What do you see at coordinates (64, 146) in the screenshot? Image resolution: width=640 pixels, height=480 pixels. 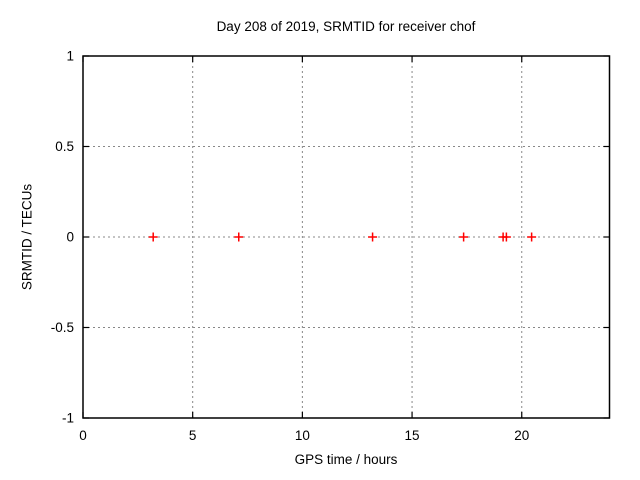 I see `y-tick-label: 0.5` at bounding box center [64, 146].